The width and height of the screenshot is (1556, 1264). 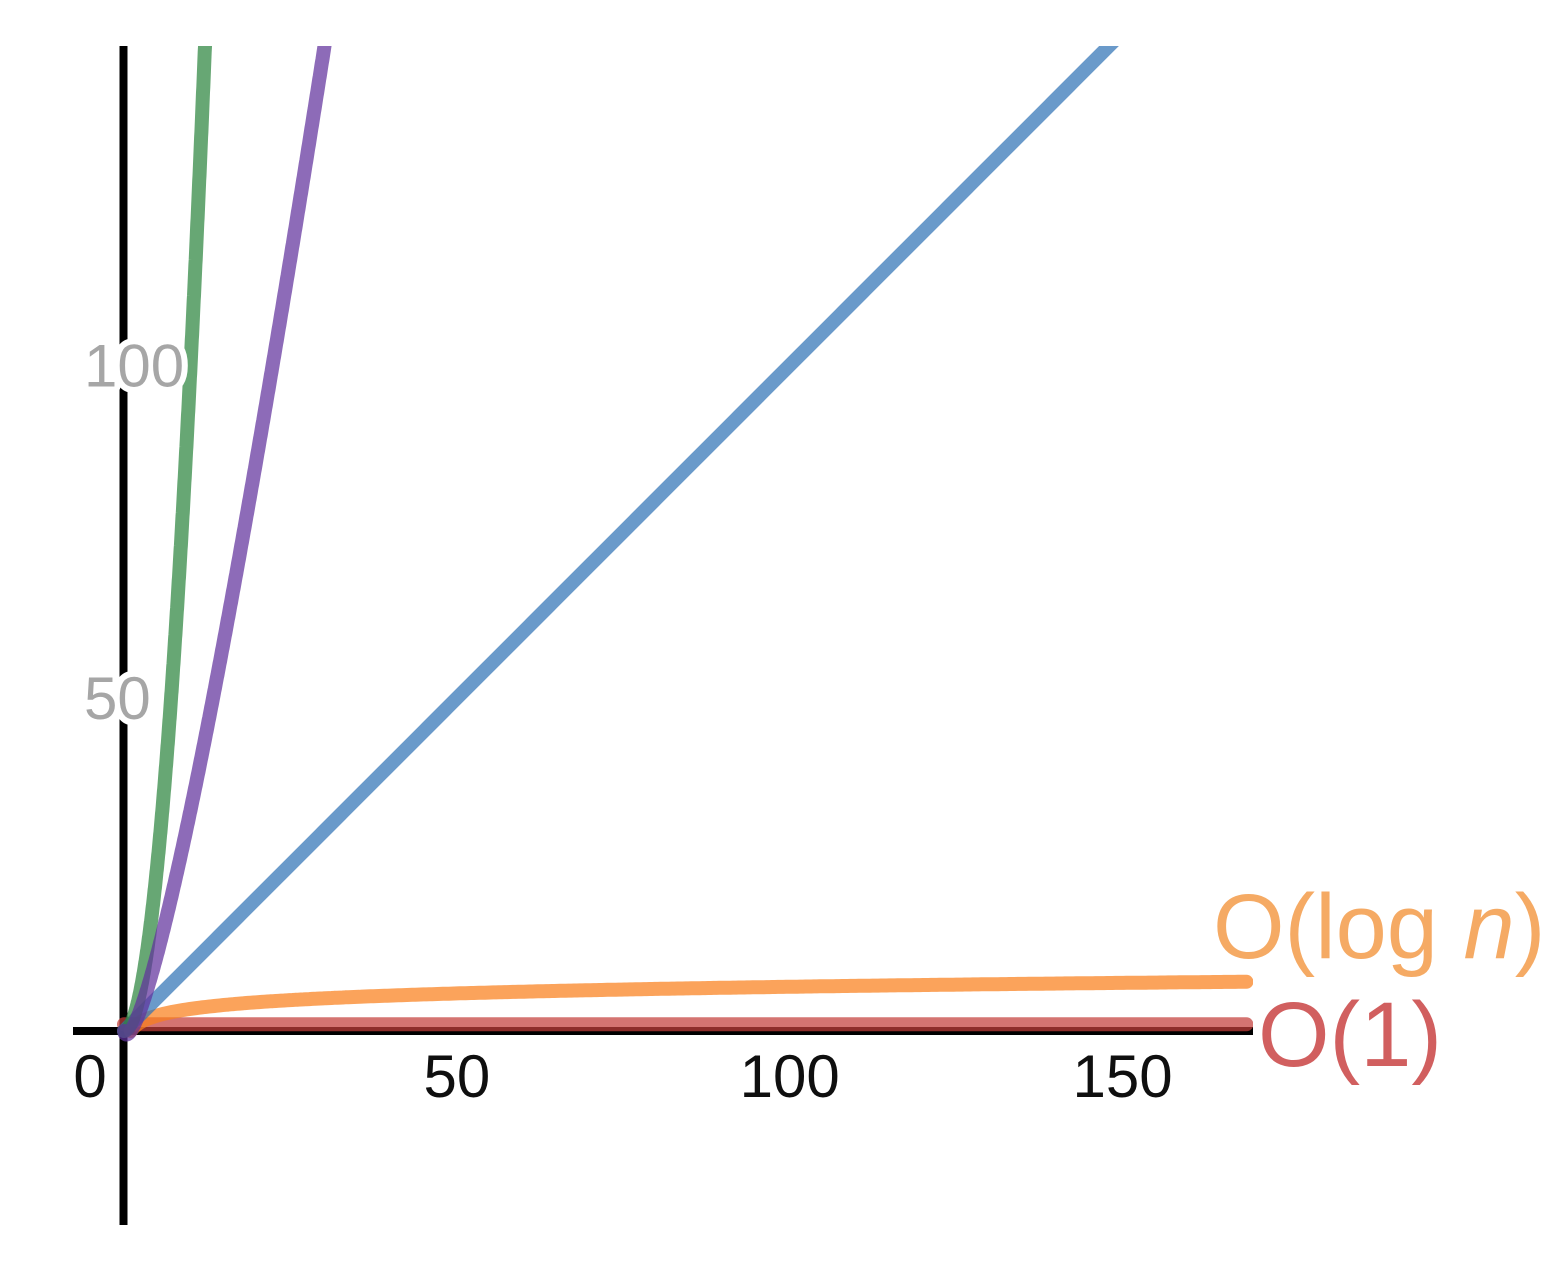 I want to click on curve-o-n-log-n, so click(x=224, y=521).